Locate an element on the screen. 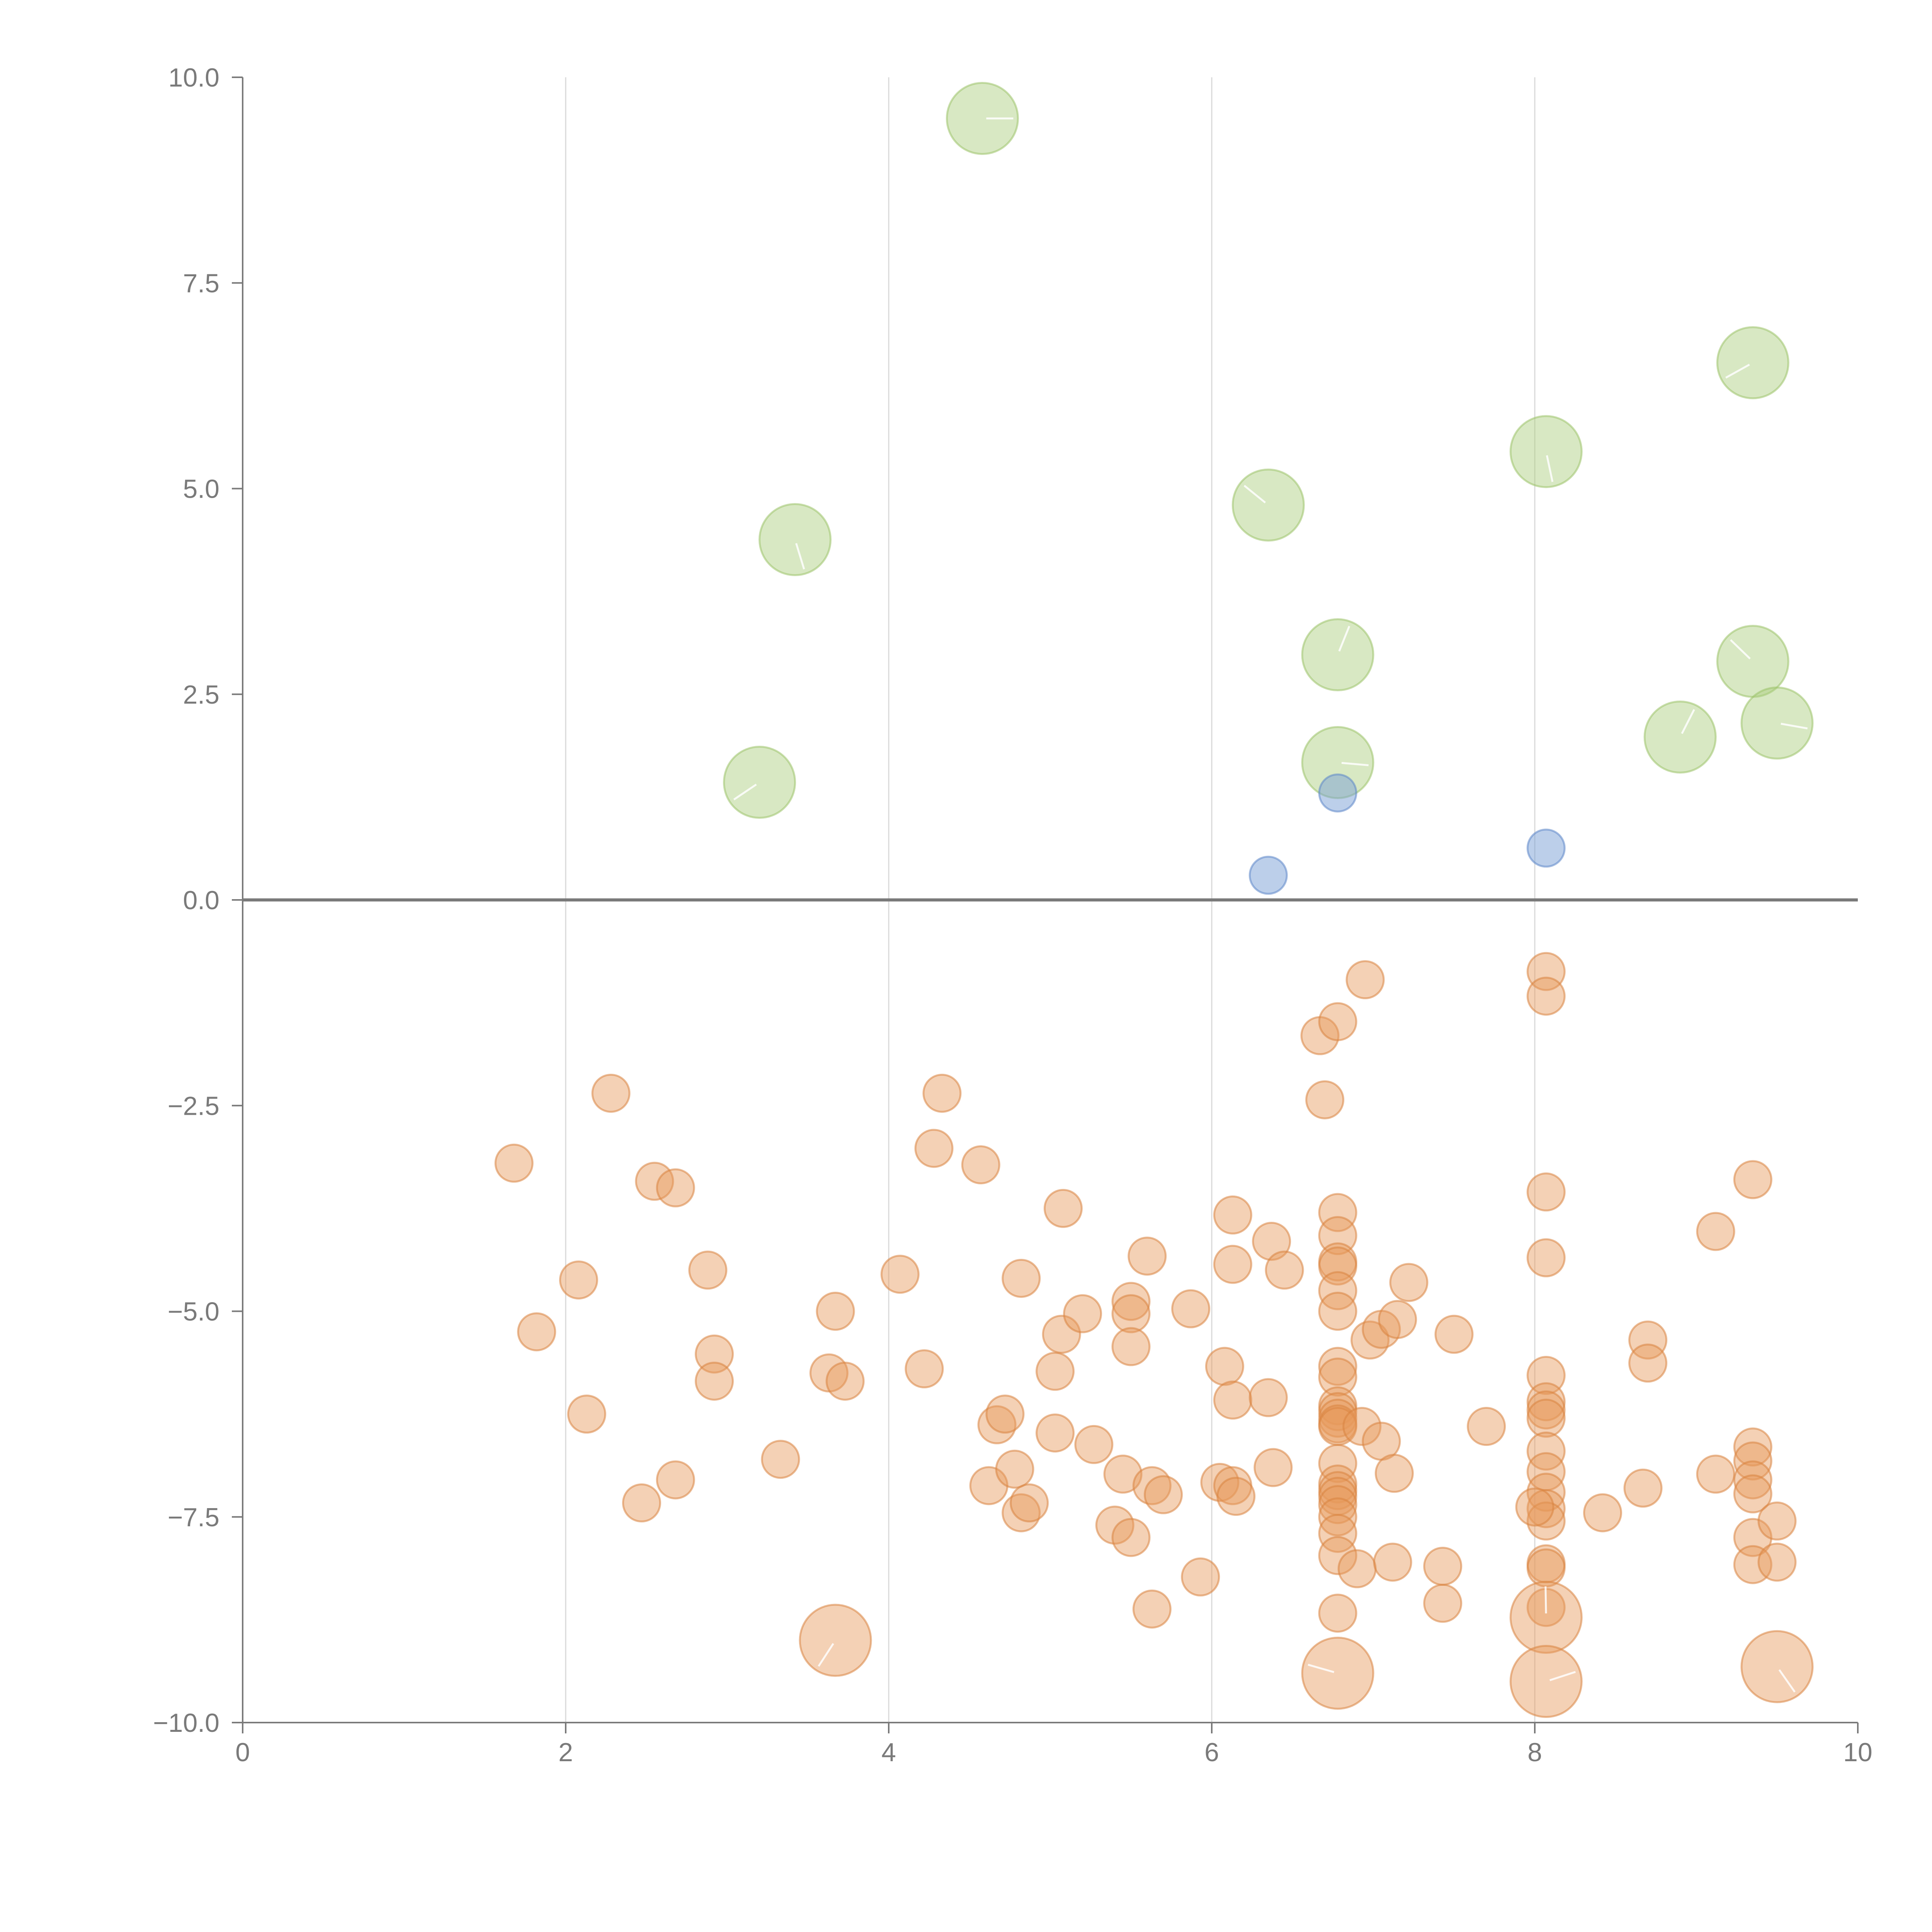  y-tick-label: 0.0 is located at coordinates (201, 900).